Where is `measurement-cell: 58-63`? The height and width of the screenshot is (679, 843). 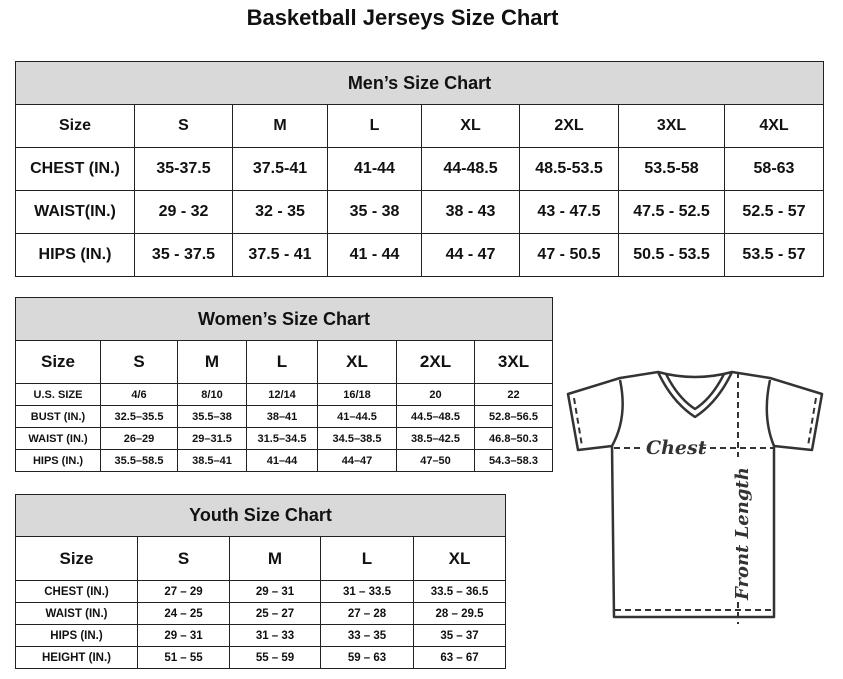
measurement-cell: 58-63 is located at coordinates (774, 169).